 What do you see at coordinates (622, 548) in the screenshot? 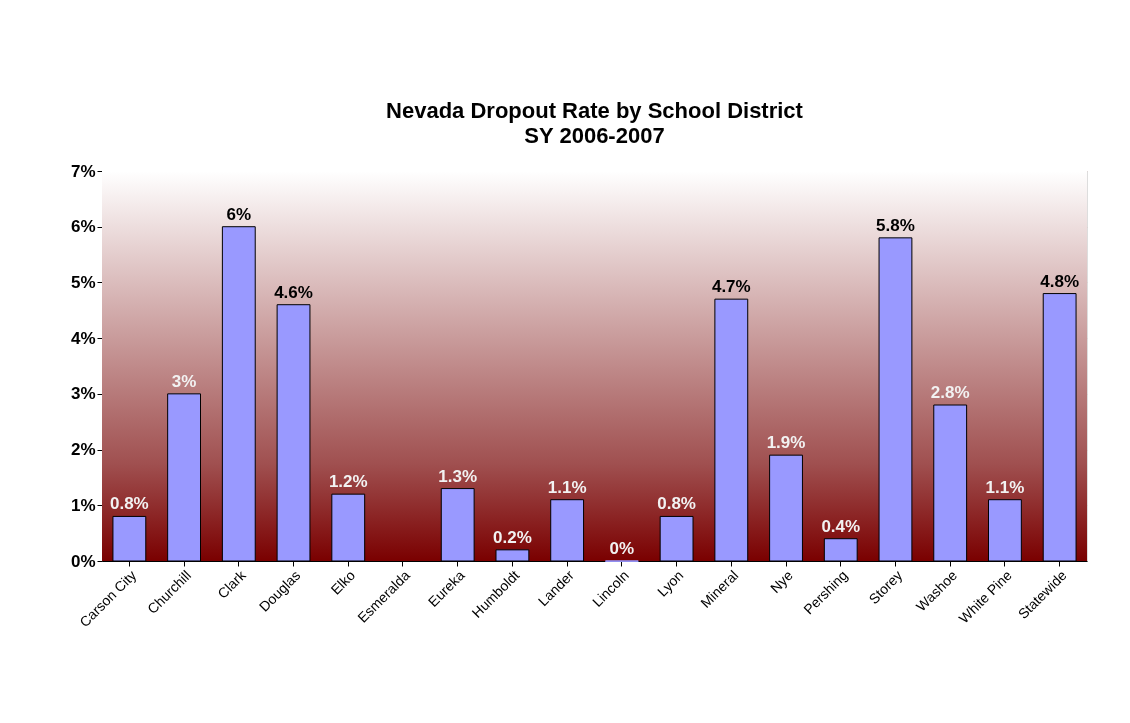
I see `data-label: 0%` at bounding box center [622, 548].